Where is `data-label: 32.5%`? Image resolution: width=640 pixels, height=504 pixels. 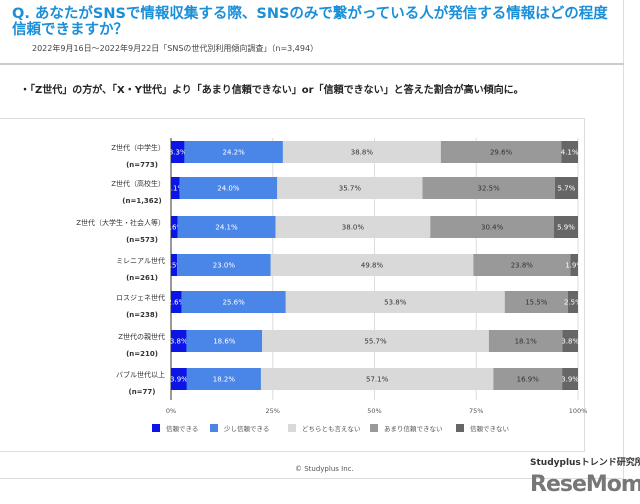 data-label: 32.5% is located at coordinates (489, 189).